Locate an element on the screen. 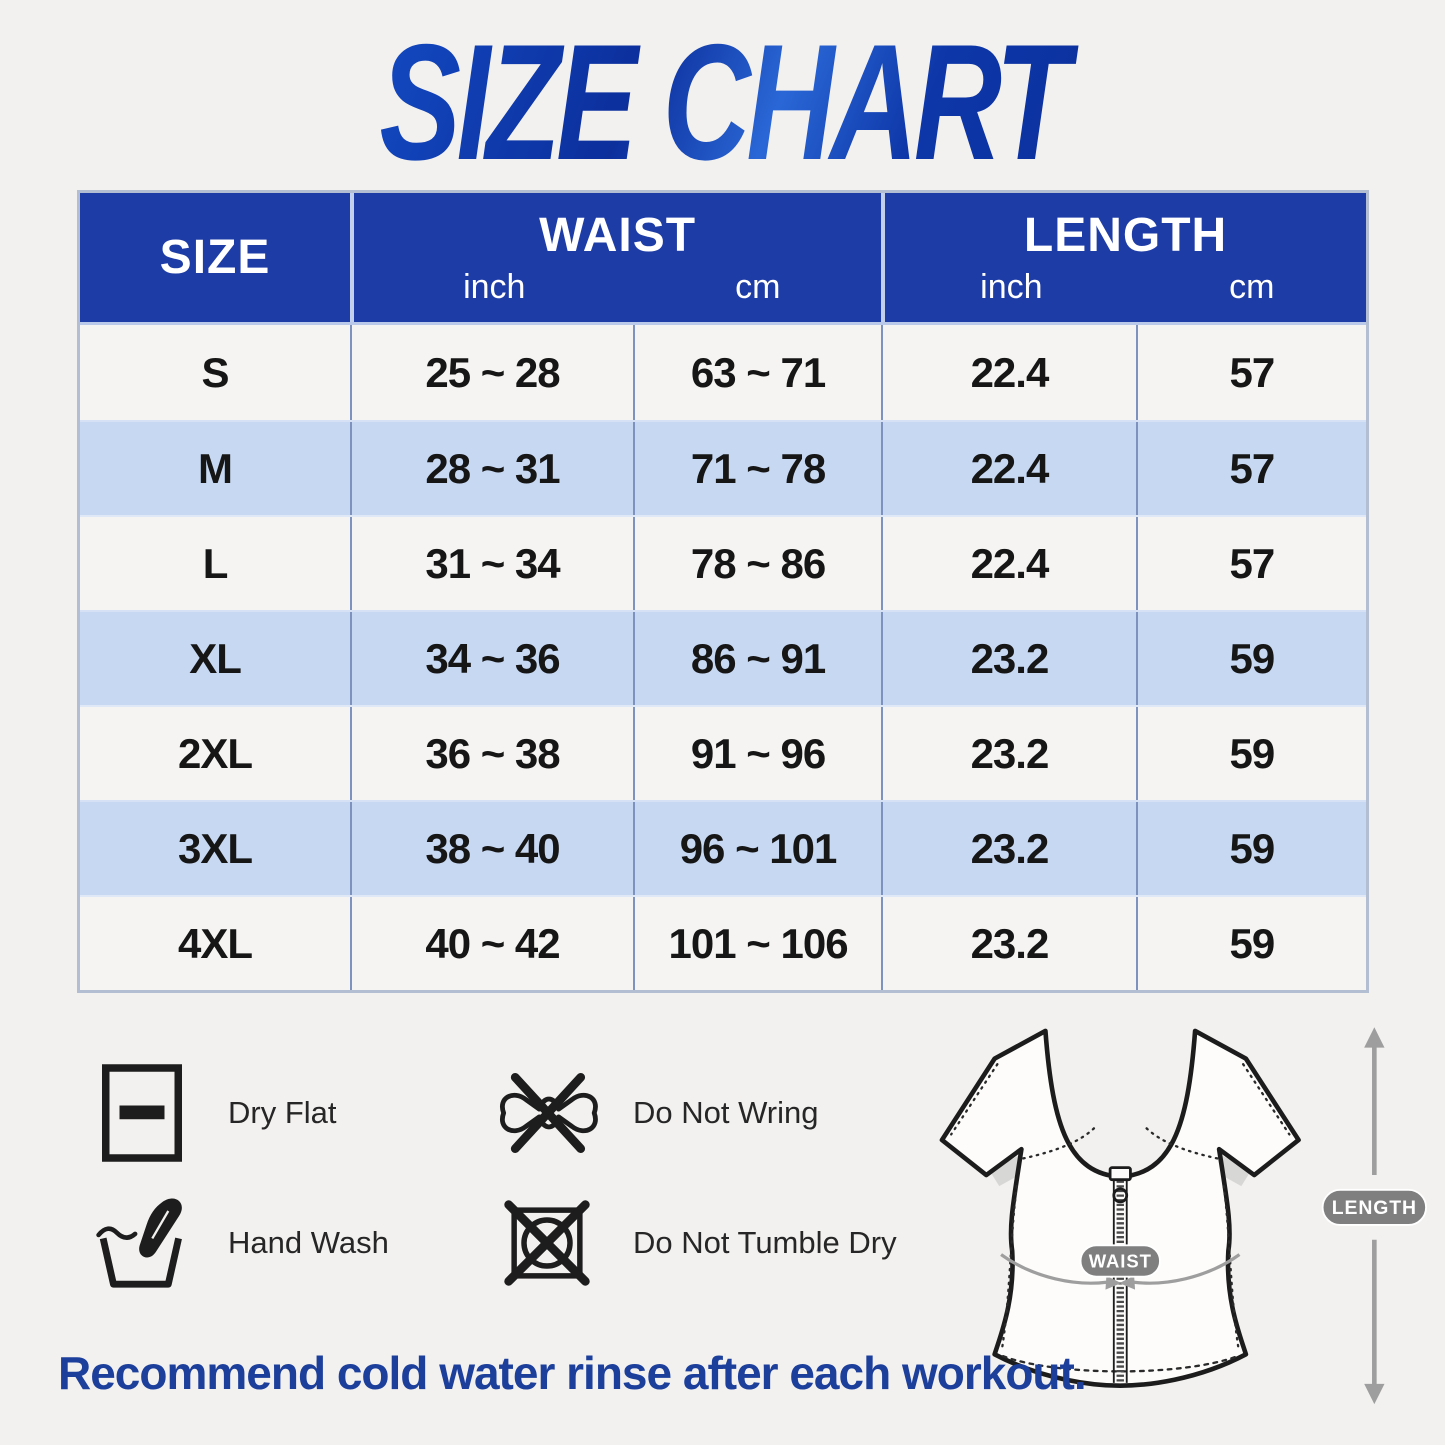 The height and width of the screenshot is (1445, 1445). cell-size: M is located at coordinates (215, 468).